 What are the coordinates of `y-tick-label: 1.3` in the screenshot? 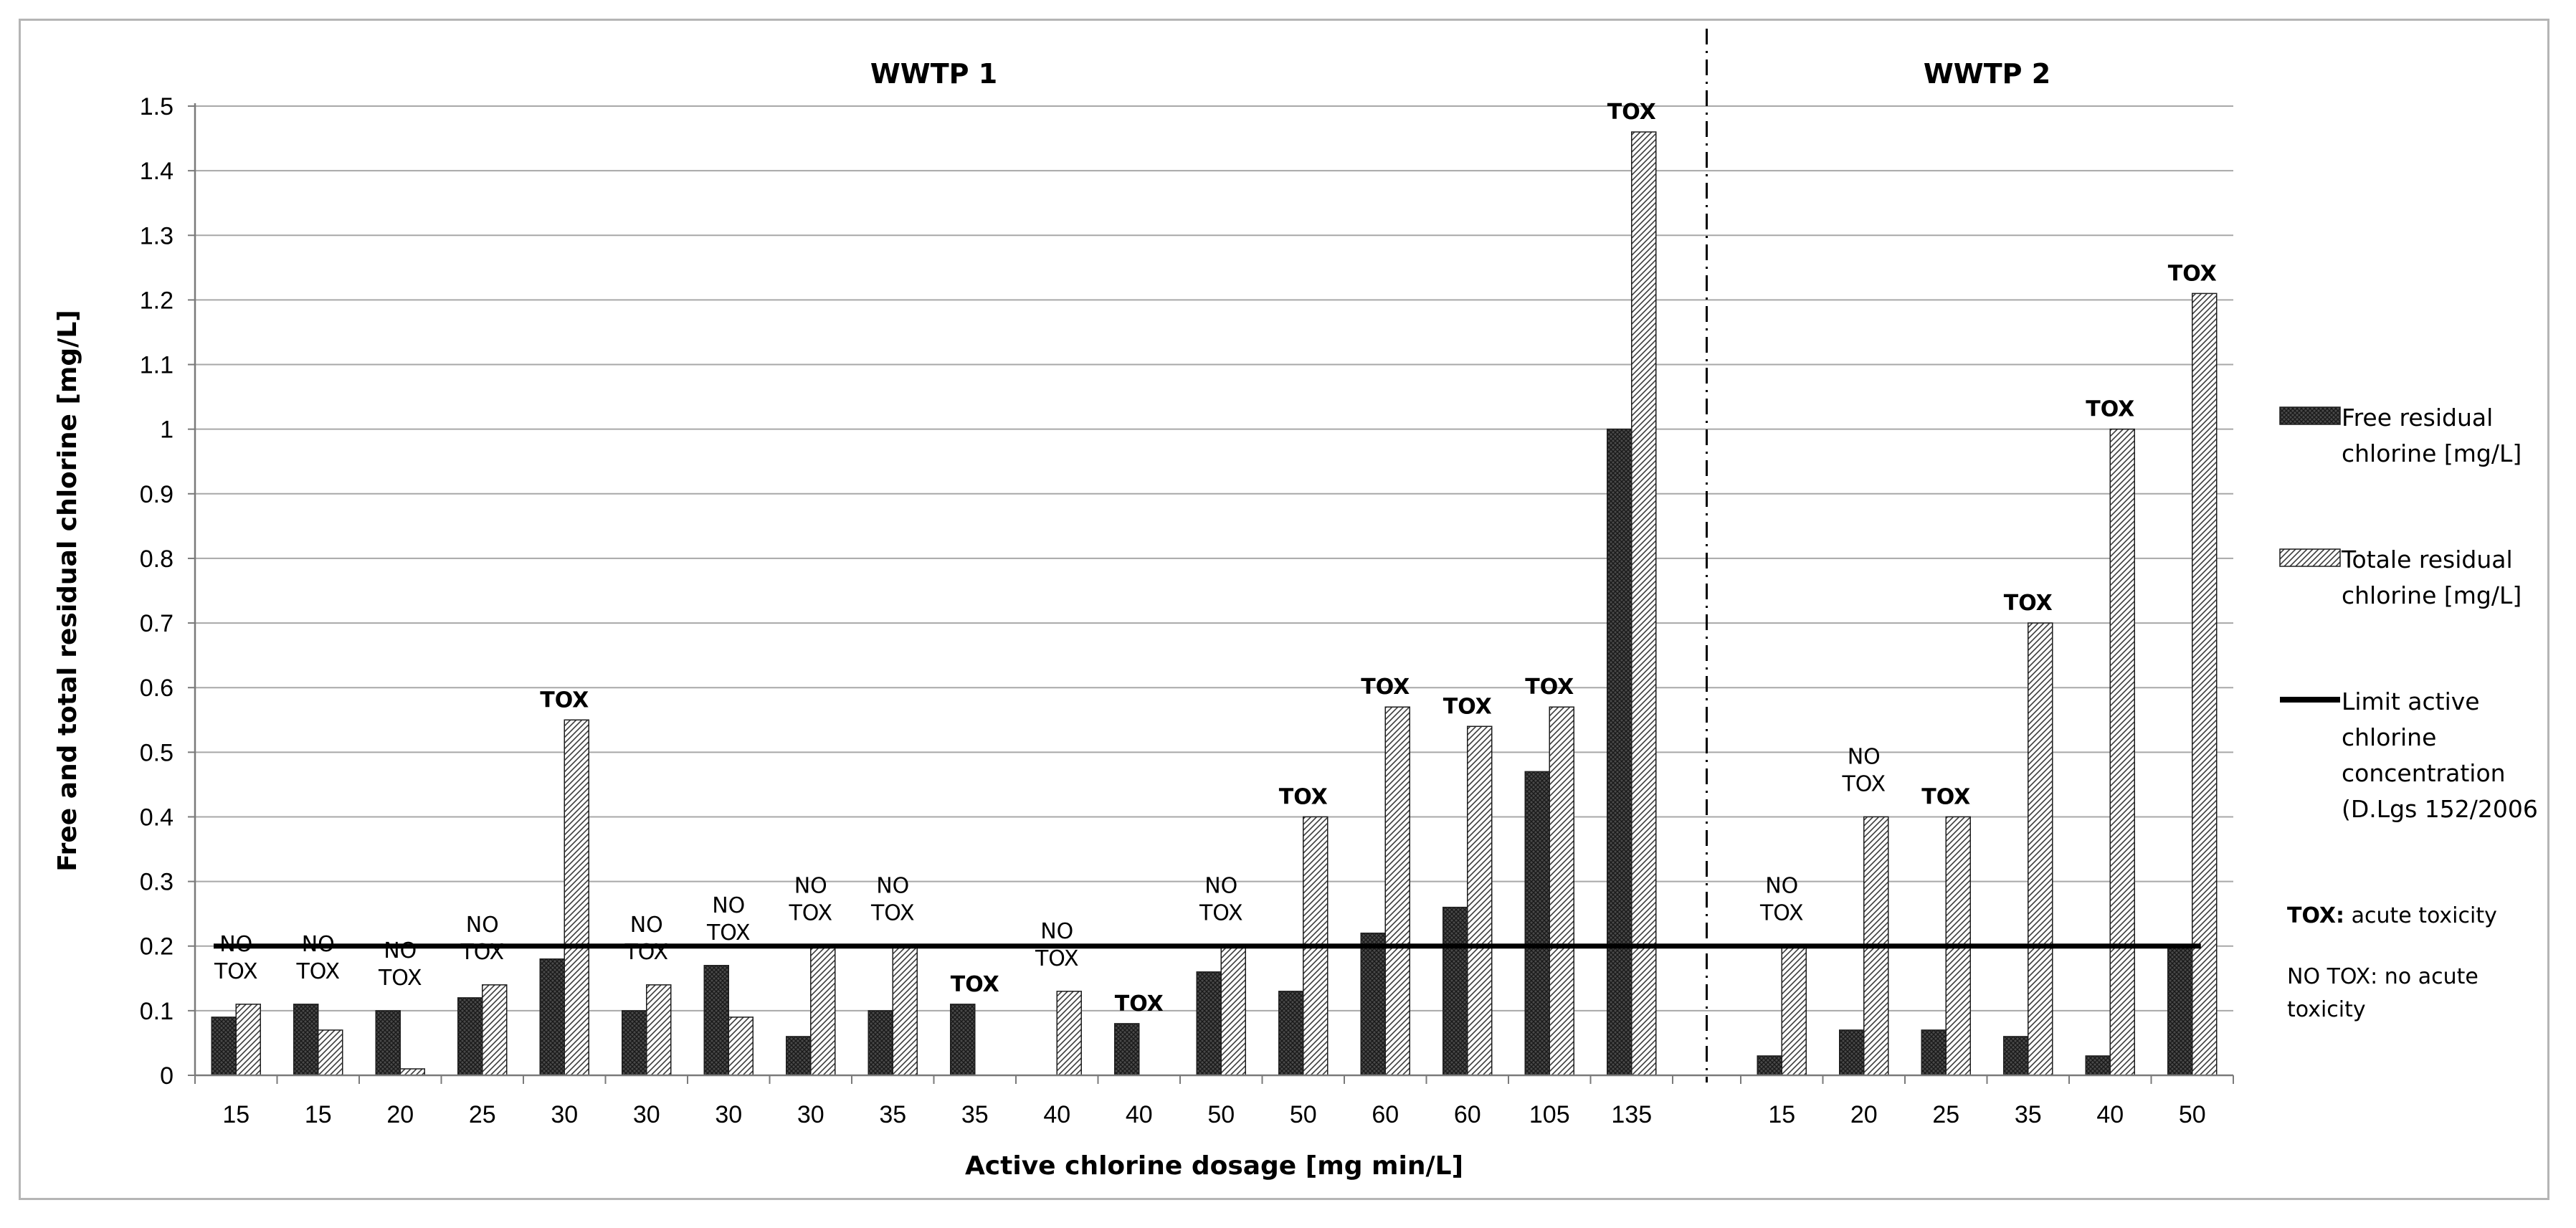 It's located at (157, 236).